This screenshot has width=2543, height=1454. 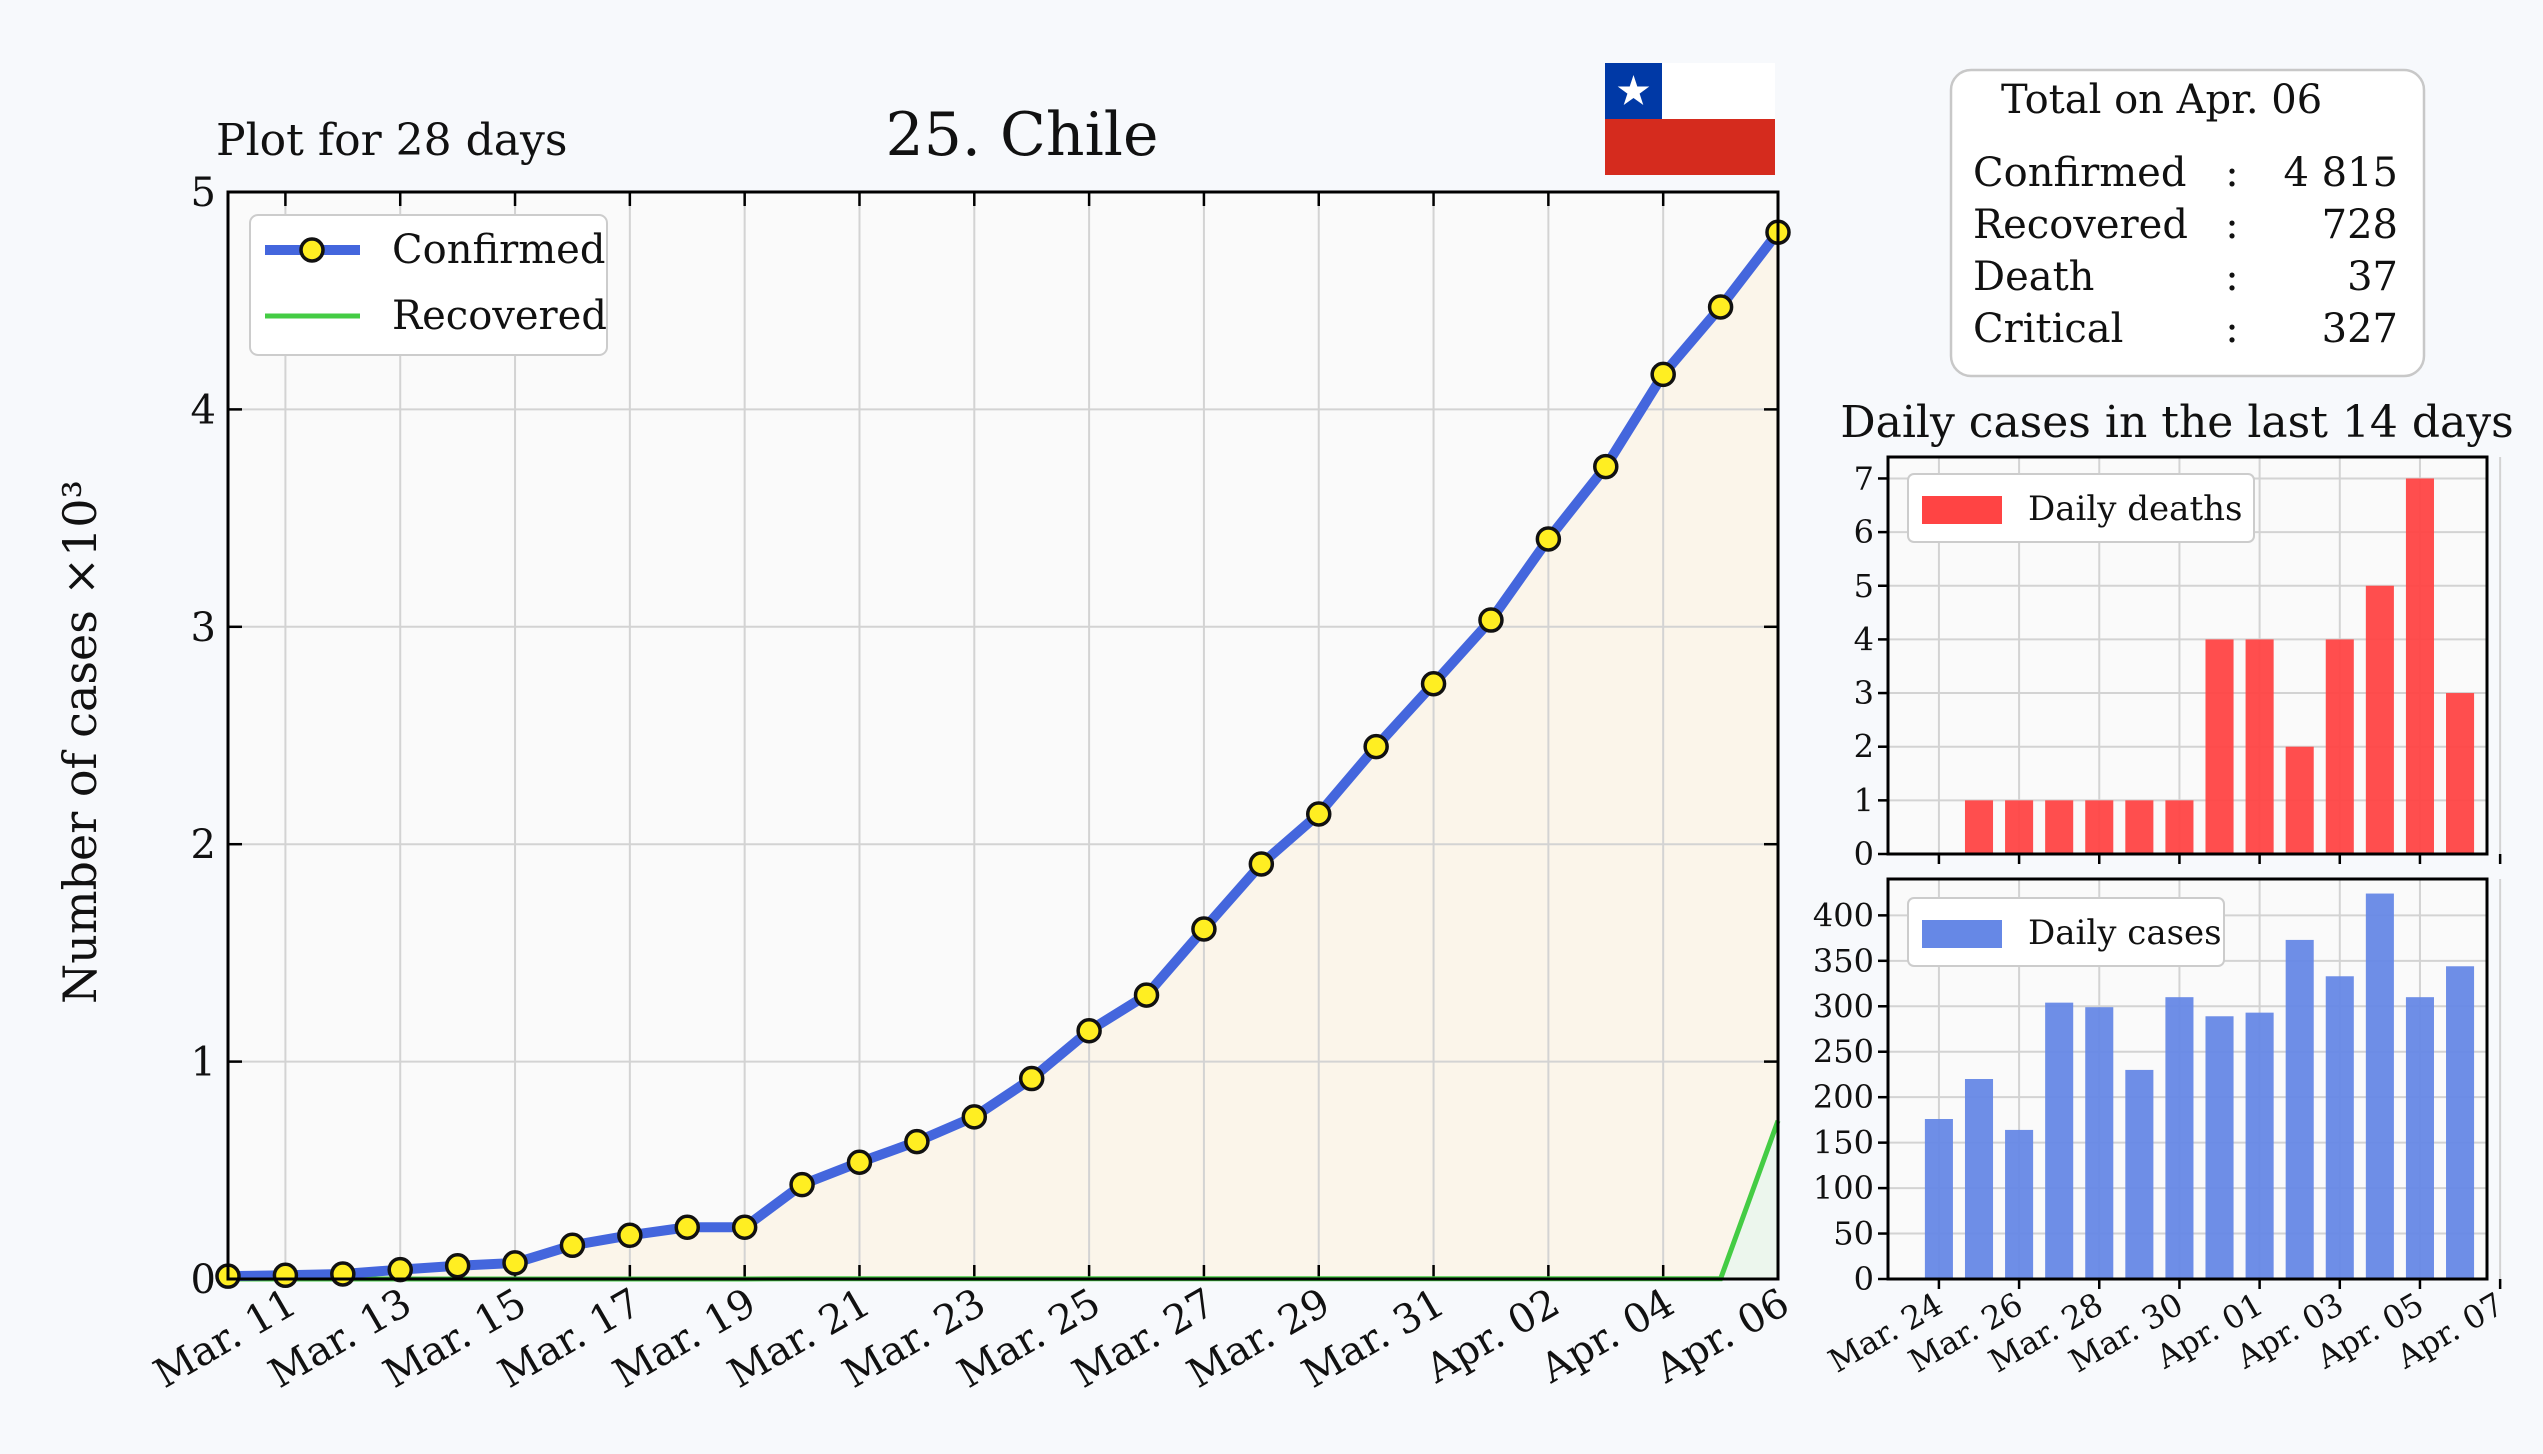 What do you see at coordinates (2125, 933) in the screenshot?
I see `legend-label: Daily cases` at bounding box center [2125, 933].